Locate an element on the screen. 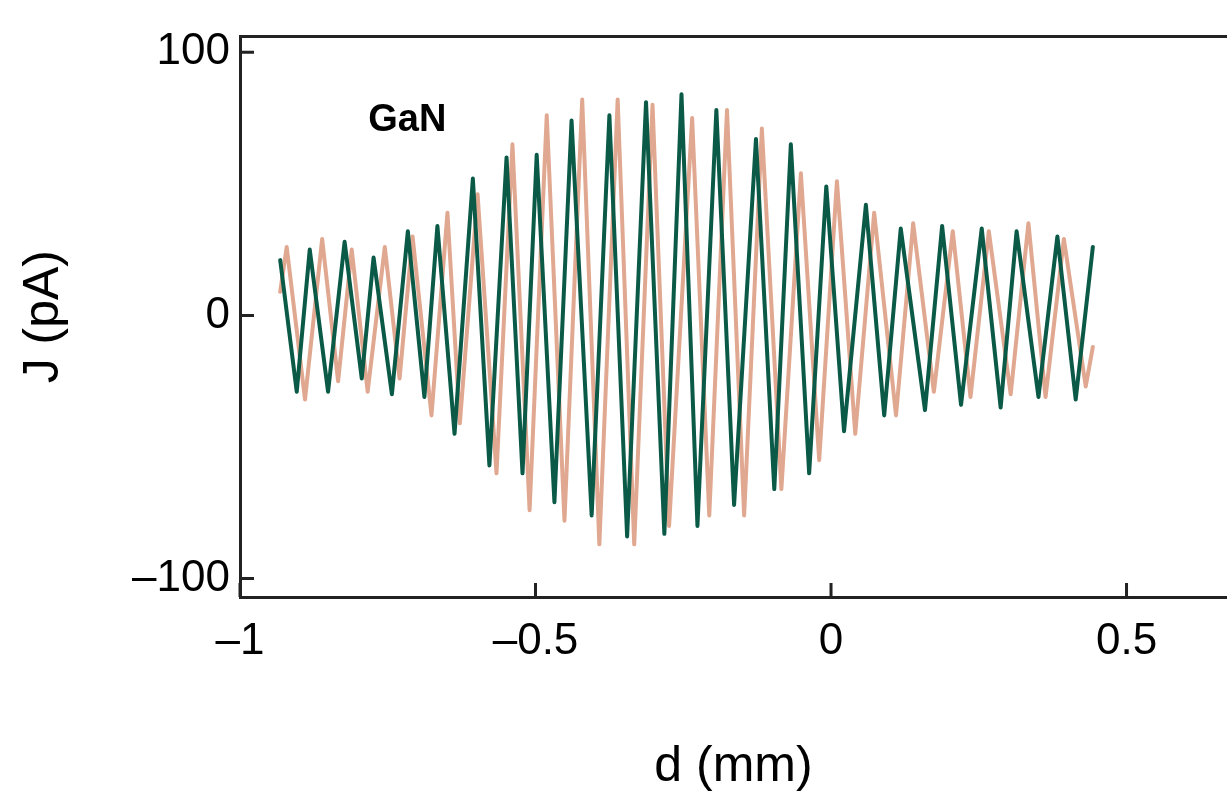 The width and height of the screenshot is (1227, 801). x-tick-label: 0 is located at coordinates (831, 638).